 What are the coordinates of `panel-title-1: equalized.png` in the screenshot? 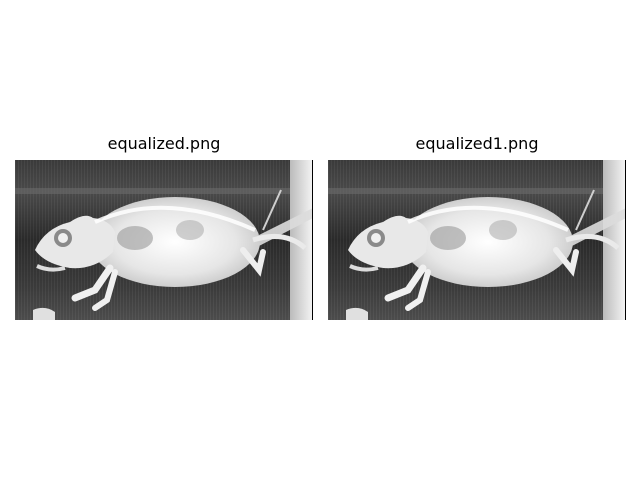 It's located at (164, 143).